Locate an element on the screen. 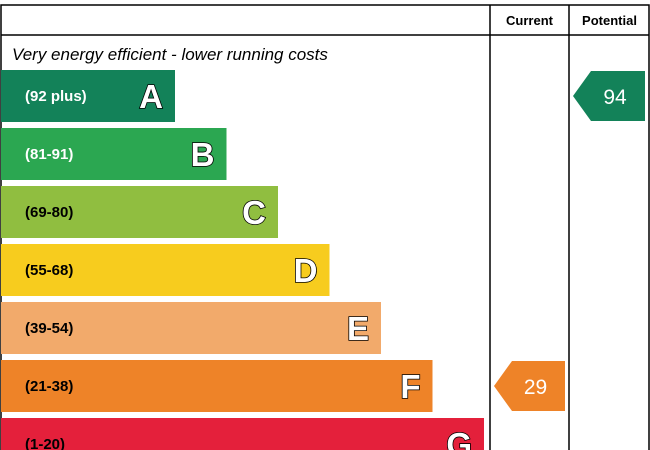  current-rating-marker: 29 is located at coordinates (529, 386).